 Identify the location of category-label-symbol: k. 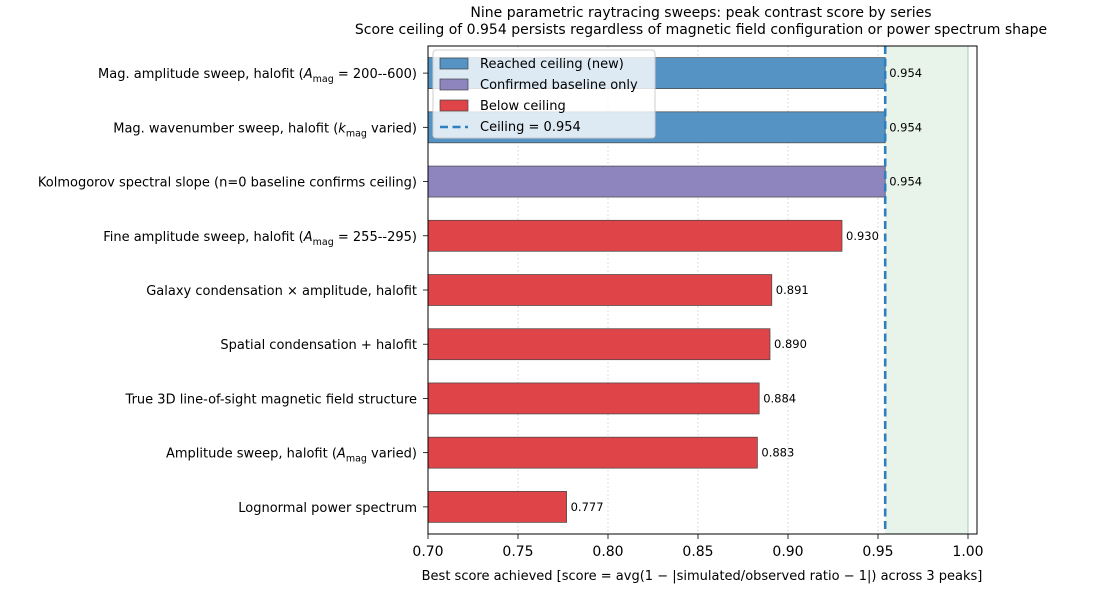
(342, 128).